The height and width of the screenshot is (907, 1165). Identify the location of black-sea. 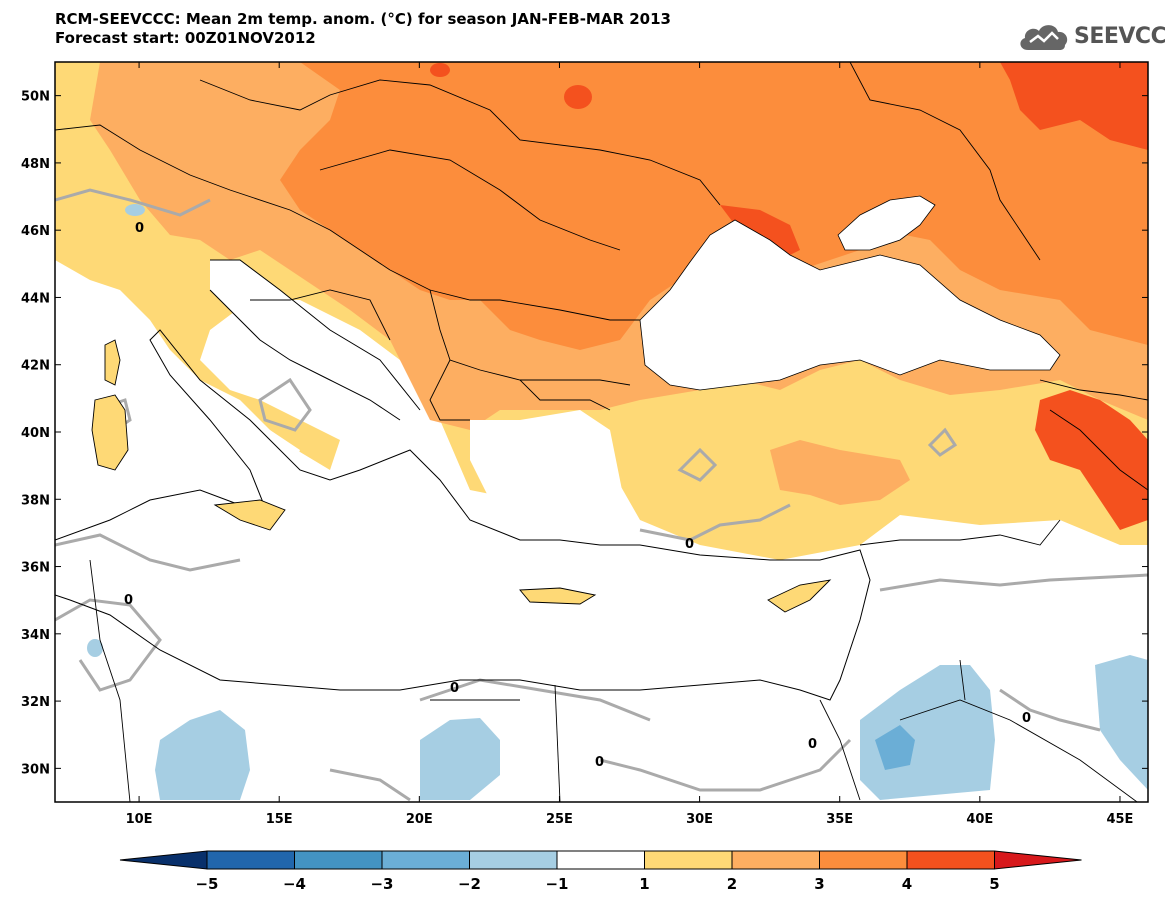
(850, 305).